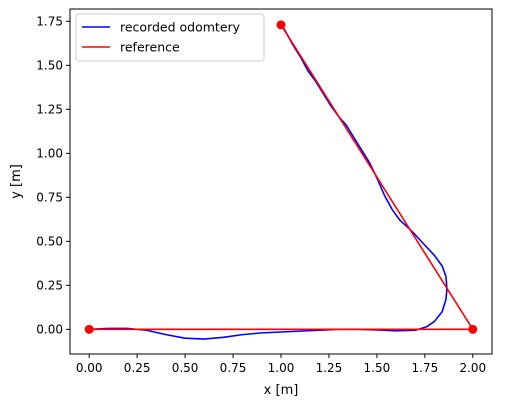 This screenshot has width=509, height=404. I want to click on y-axis-label: y [m], so click(16, 181).